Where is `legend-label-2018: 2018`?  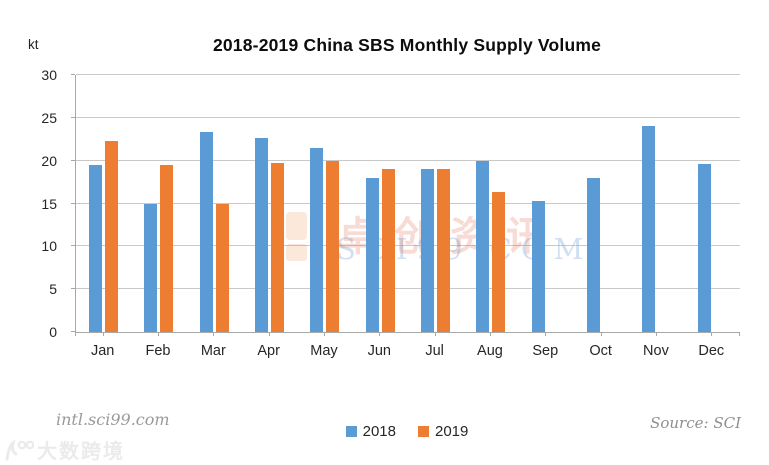 legend-label-2018: 2018 is located at coordinates (379, 431).